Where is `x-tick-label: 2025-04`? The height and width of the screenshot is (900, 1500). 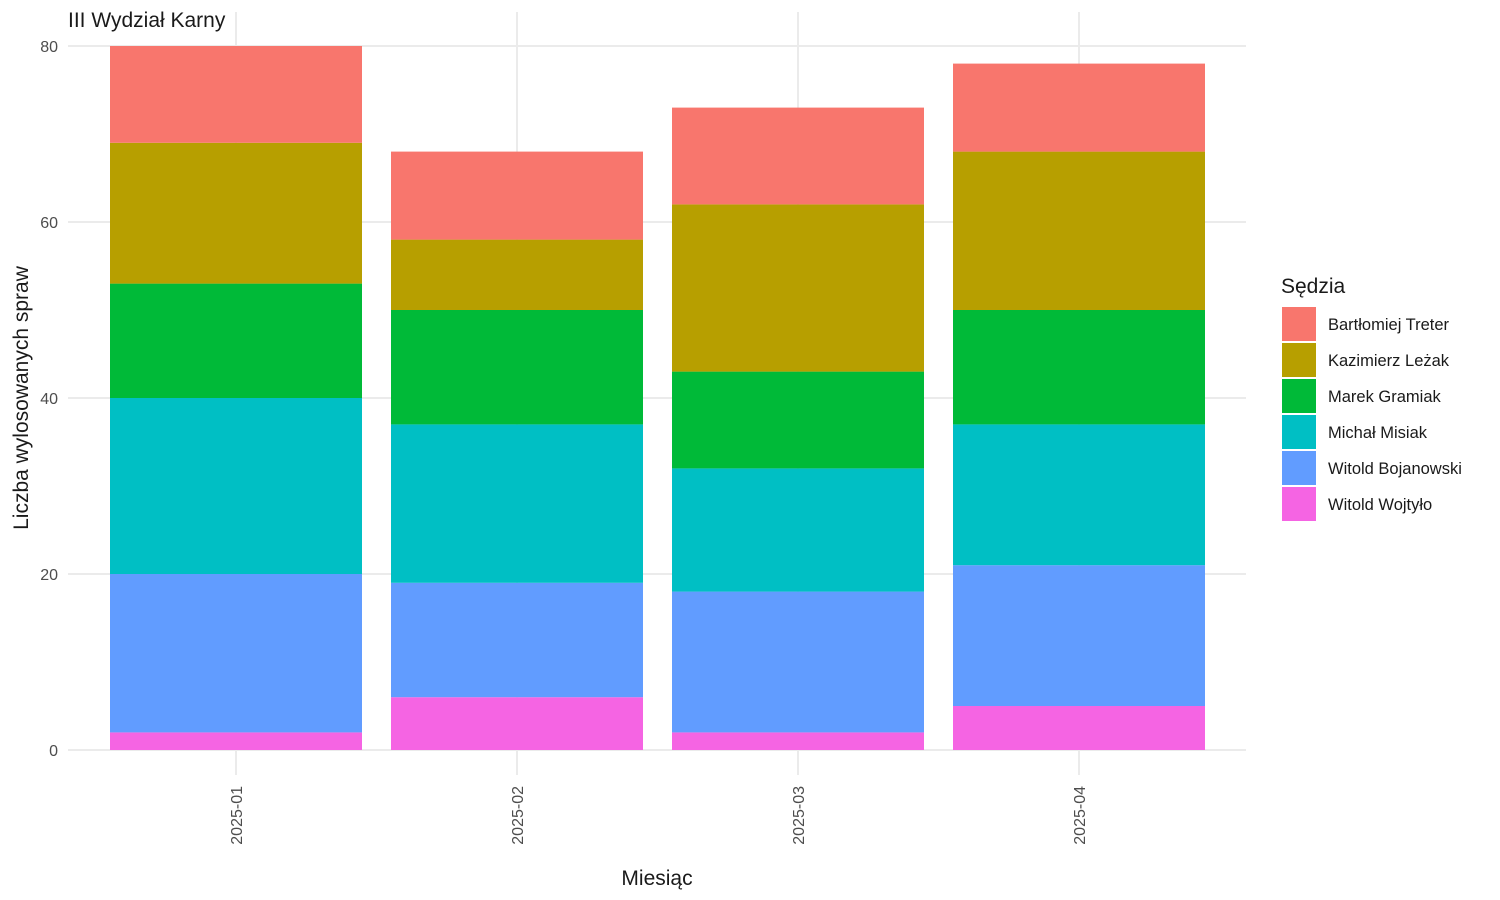 x-tick-label: 2025-04 is located at coordinates (1080, 815).